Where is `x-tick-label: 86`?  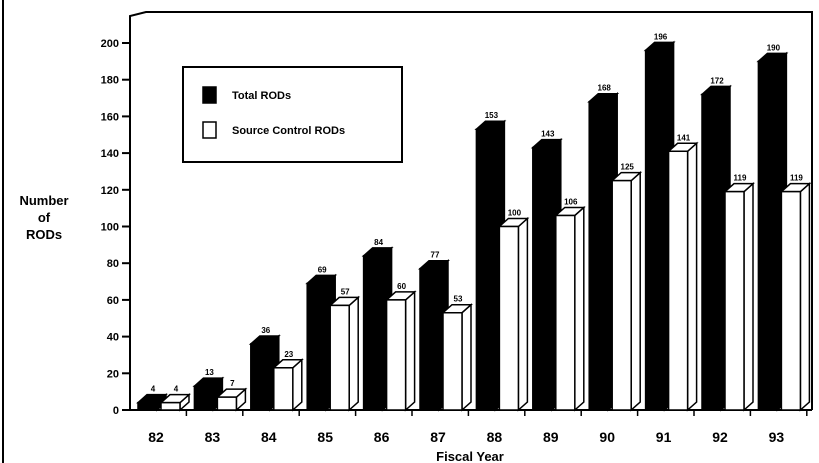
x-tick-label: 86 is located at coordinates (382, 437).